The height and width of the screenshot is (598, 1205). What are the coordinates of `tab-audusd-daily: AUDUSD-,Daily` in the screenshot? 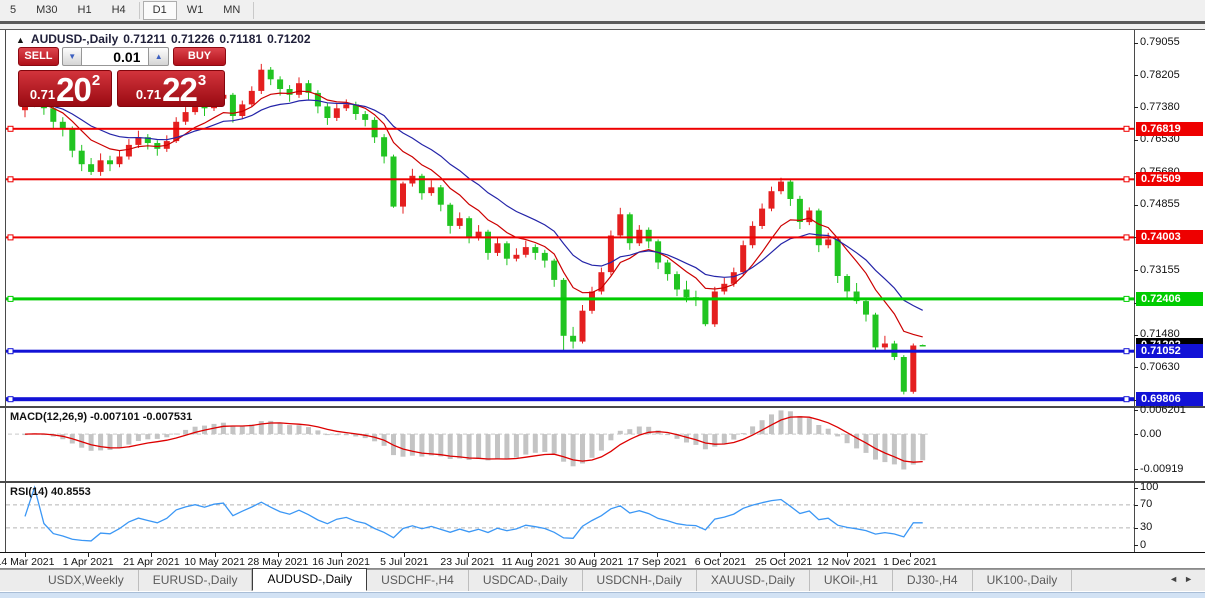 It's located at (310, 579).